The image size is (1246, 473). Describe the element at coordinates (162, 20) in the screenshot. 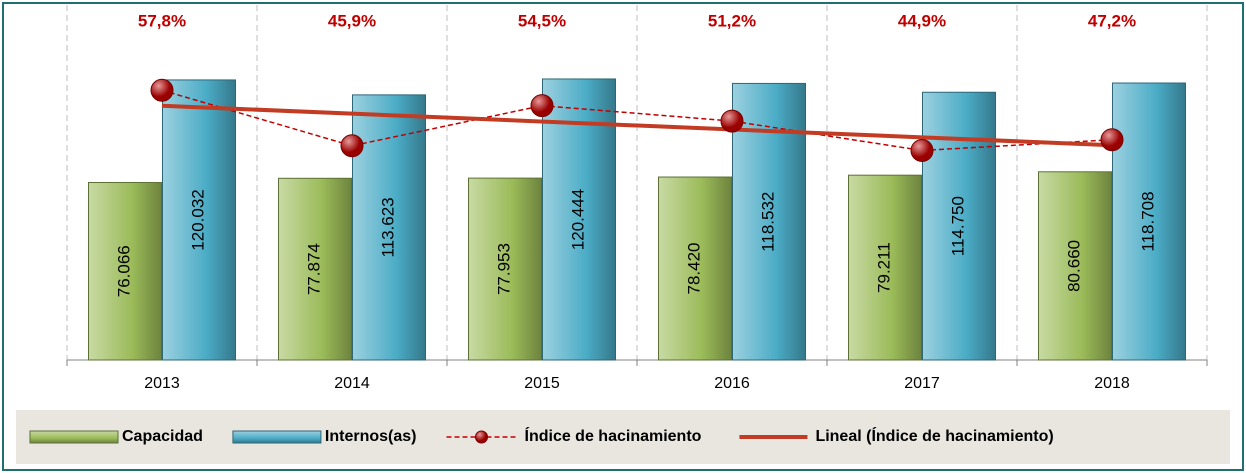

I see `index-label: 57,8%` at that location.